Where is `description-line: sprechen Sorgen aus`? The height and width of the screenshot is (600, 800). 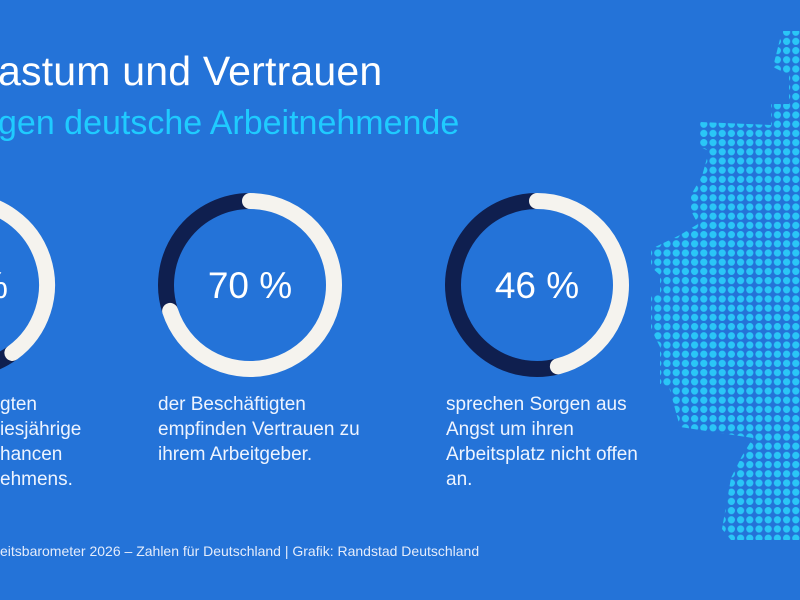
description-line: sprechen Sorgen aus is located at coordinates (536, 404).